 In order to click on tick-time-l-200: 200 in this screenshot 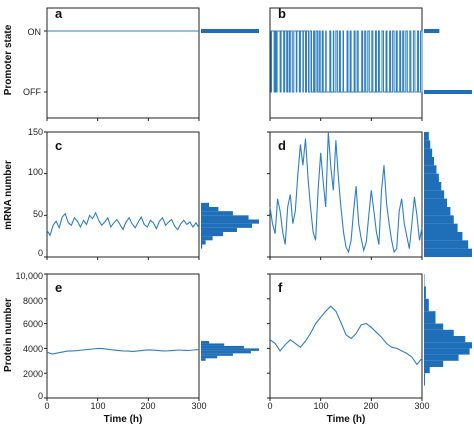, I will do `click(147, 406)`.